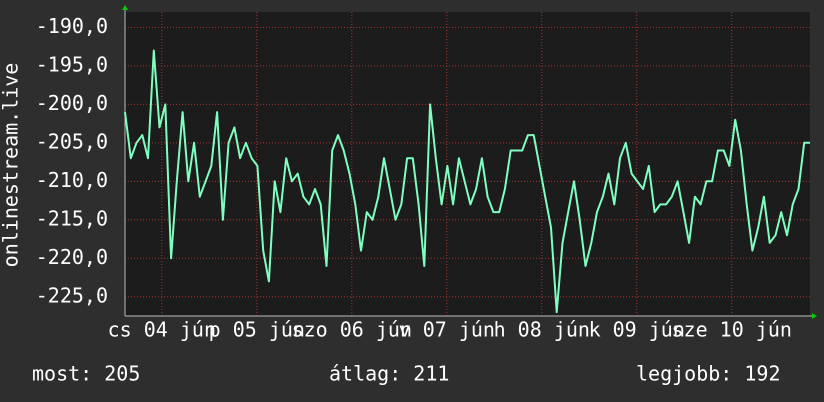 This screenshot has width=824, height=402. I want to click on y-tick-label: -195,0, so click(72, 64).